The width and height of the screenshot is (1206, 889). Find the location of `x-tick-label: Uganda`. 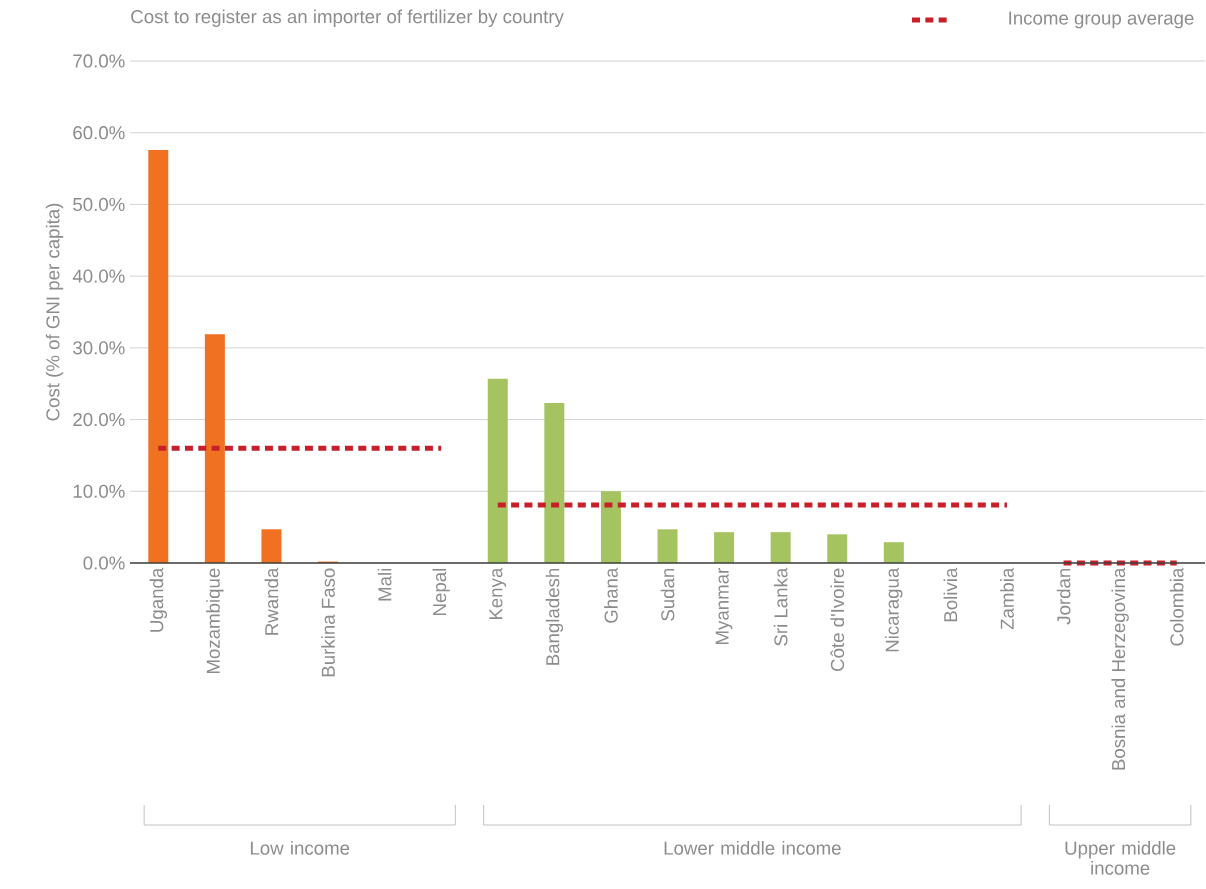

x-tick-label: Uganda is located at coordinates (158, 599).